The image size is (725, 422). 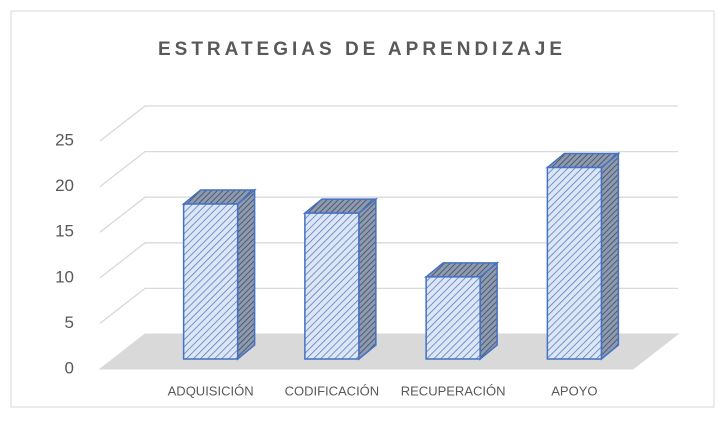 What do you see at coordinates (64, 139) in the screenshot?
I see `y-tick-label: 25` at bounding box center [64, 139].